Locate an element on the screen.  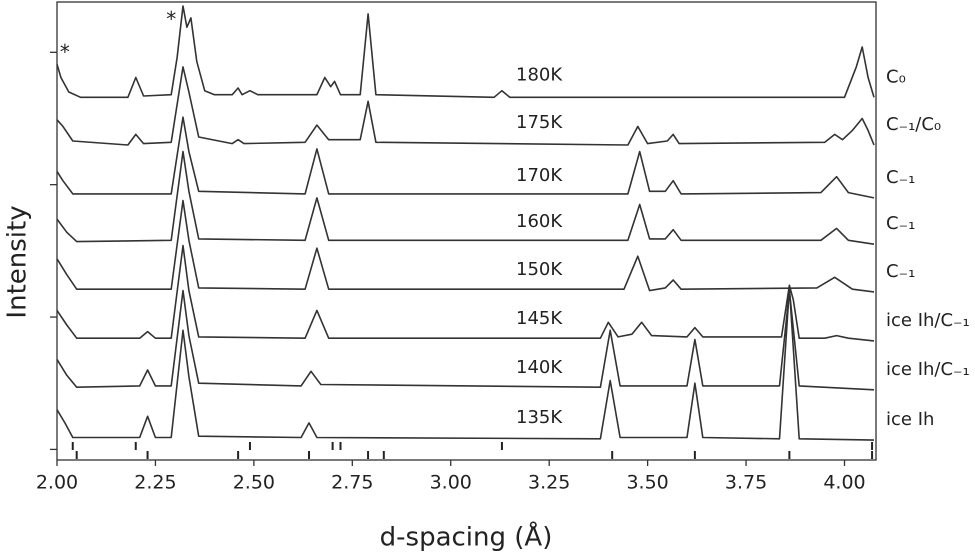
series-label: 135K is located at coordinates (539, 417).